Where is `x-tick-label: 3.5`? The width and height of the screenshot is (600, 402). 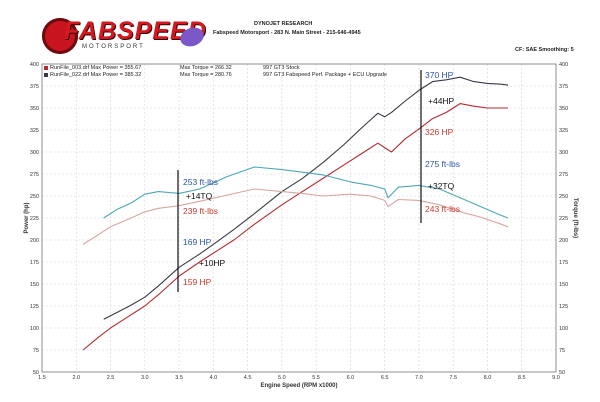 x-tick-label: 3.5 is located at coordinates (179, 378).